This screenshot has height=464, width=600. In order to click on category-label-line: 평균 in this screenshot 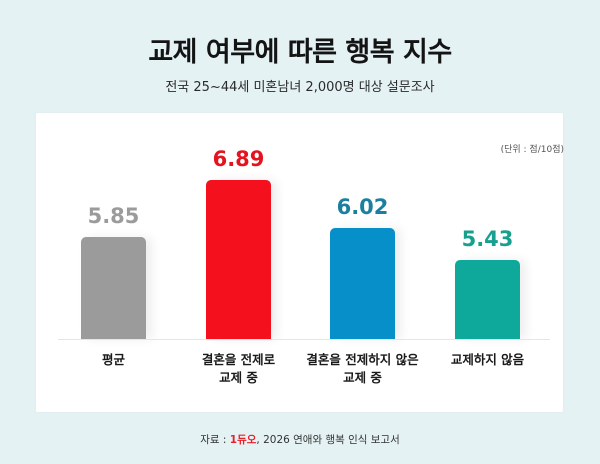, I will do `click(113, 359)`.